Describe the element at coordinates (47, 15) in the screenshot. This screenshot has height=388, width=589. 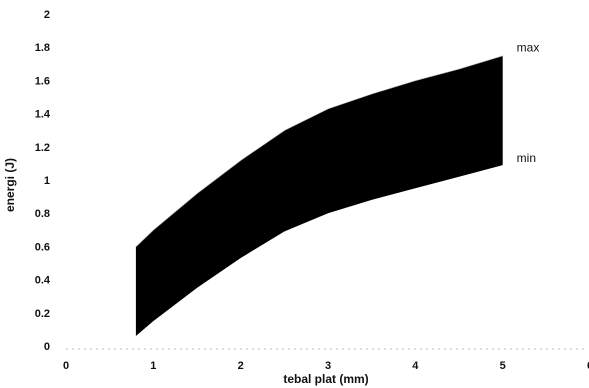
I see `y-tick-label: 2` at that location.